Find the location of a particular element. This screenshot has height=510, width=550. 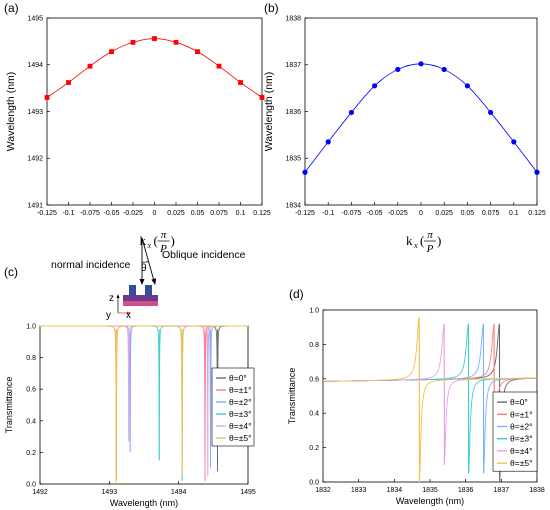

x-tick-label: 0.025 is located at coordinates (444, 213).